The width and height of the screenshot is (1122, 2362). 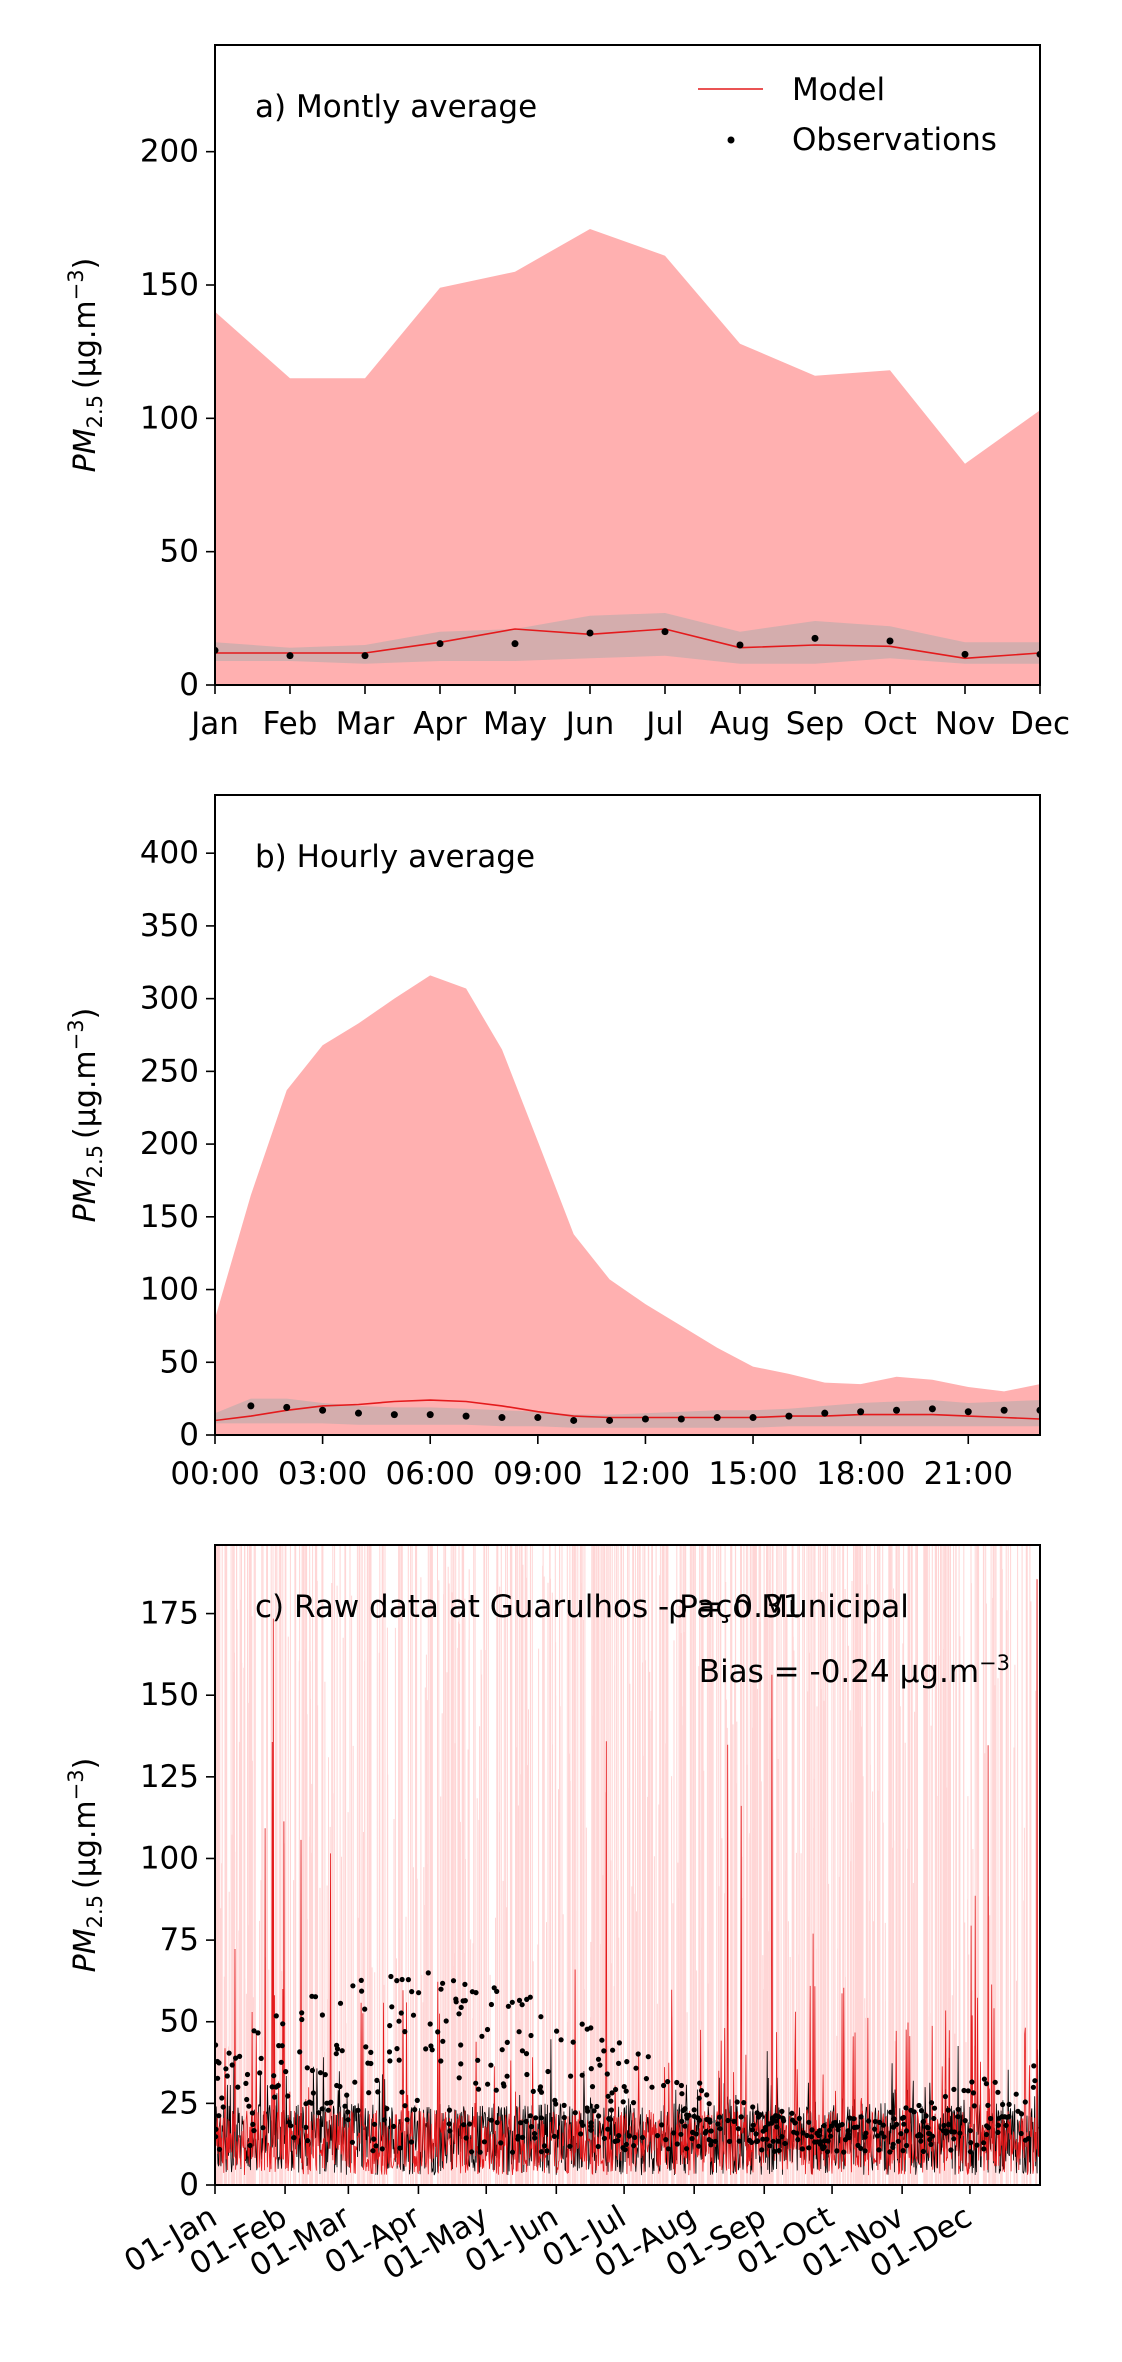 I want to click on hourly-y-axis-label: PM2.5 (μg.m−3), so click(x=85, y=1115).